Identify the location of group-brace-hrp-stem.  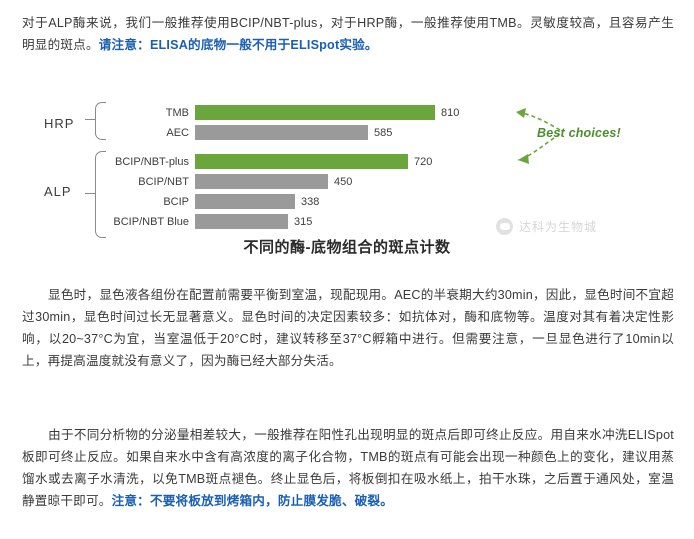
(90, 119).